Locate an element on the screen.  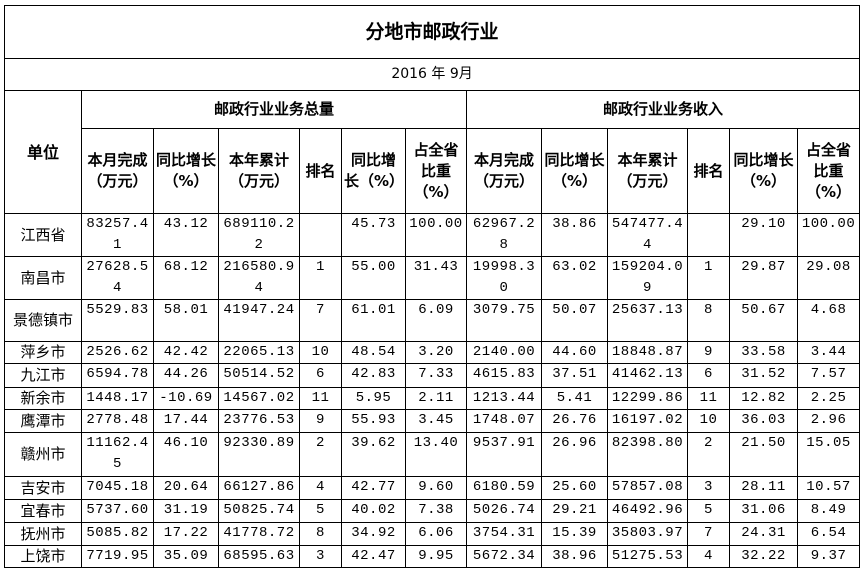
cell-province-share: 13.40 is located at coordinates (436, 454).